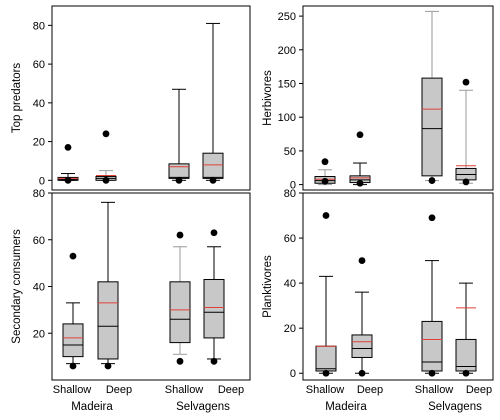 The height and width of the screenshot is (420, 500). Describe the element at coordinates (287, 118) in the screenshot. I see `y-tick-label: 100` at that location.